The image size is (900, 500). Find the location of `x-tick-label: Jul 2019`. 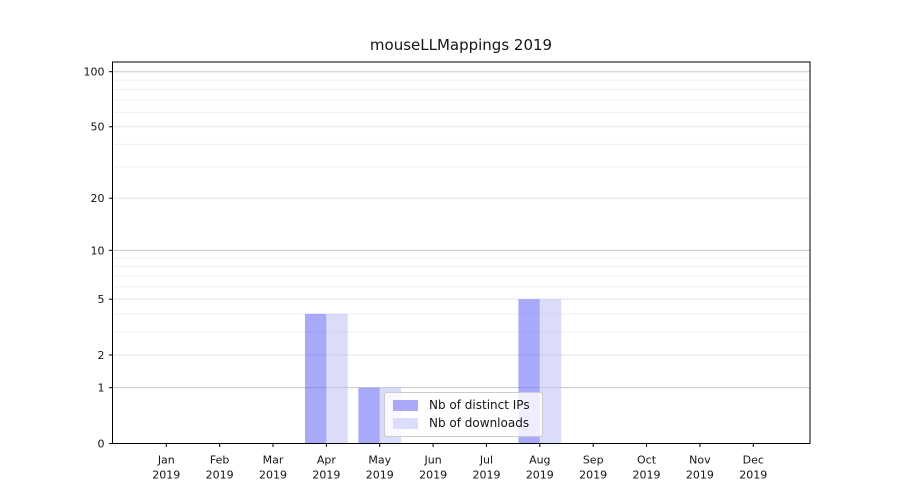

x-tick-label: Jul 2019 is located at coordinates (486, 468).